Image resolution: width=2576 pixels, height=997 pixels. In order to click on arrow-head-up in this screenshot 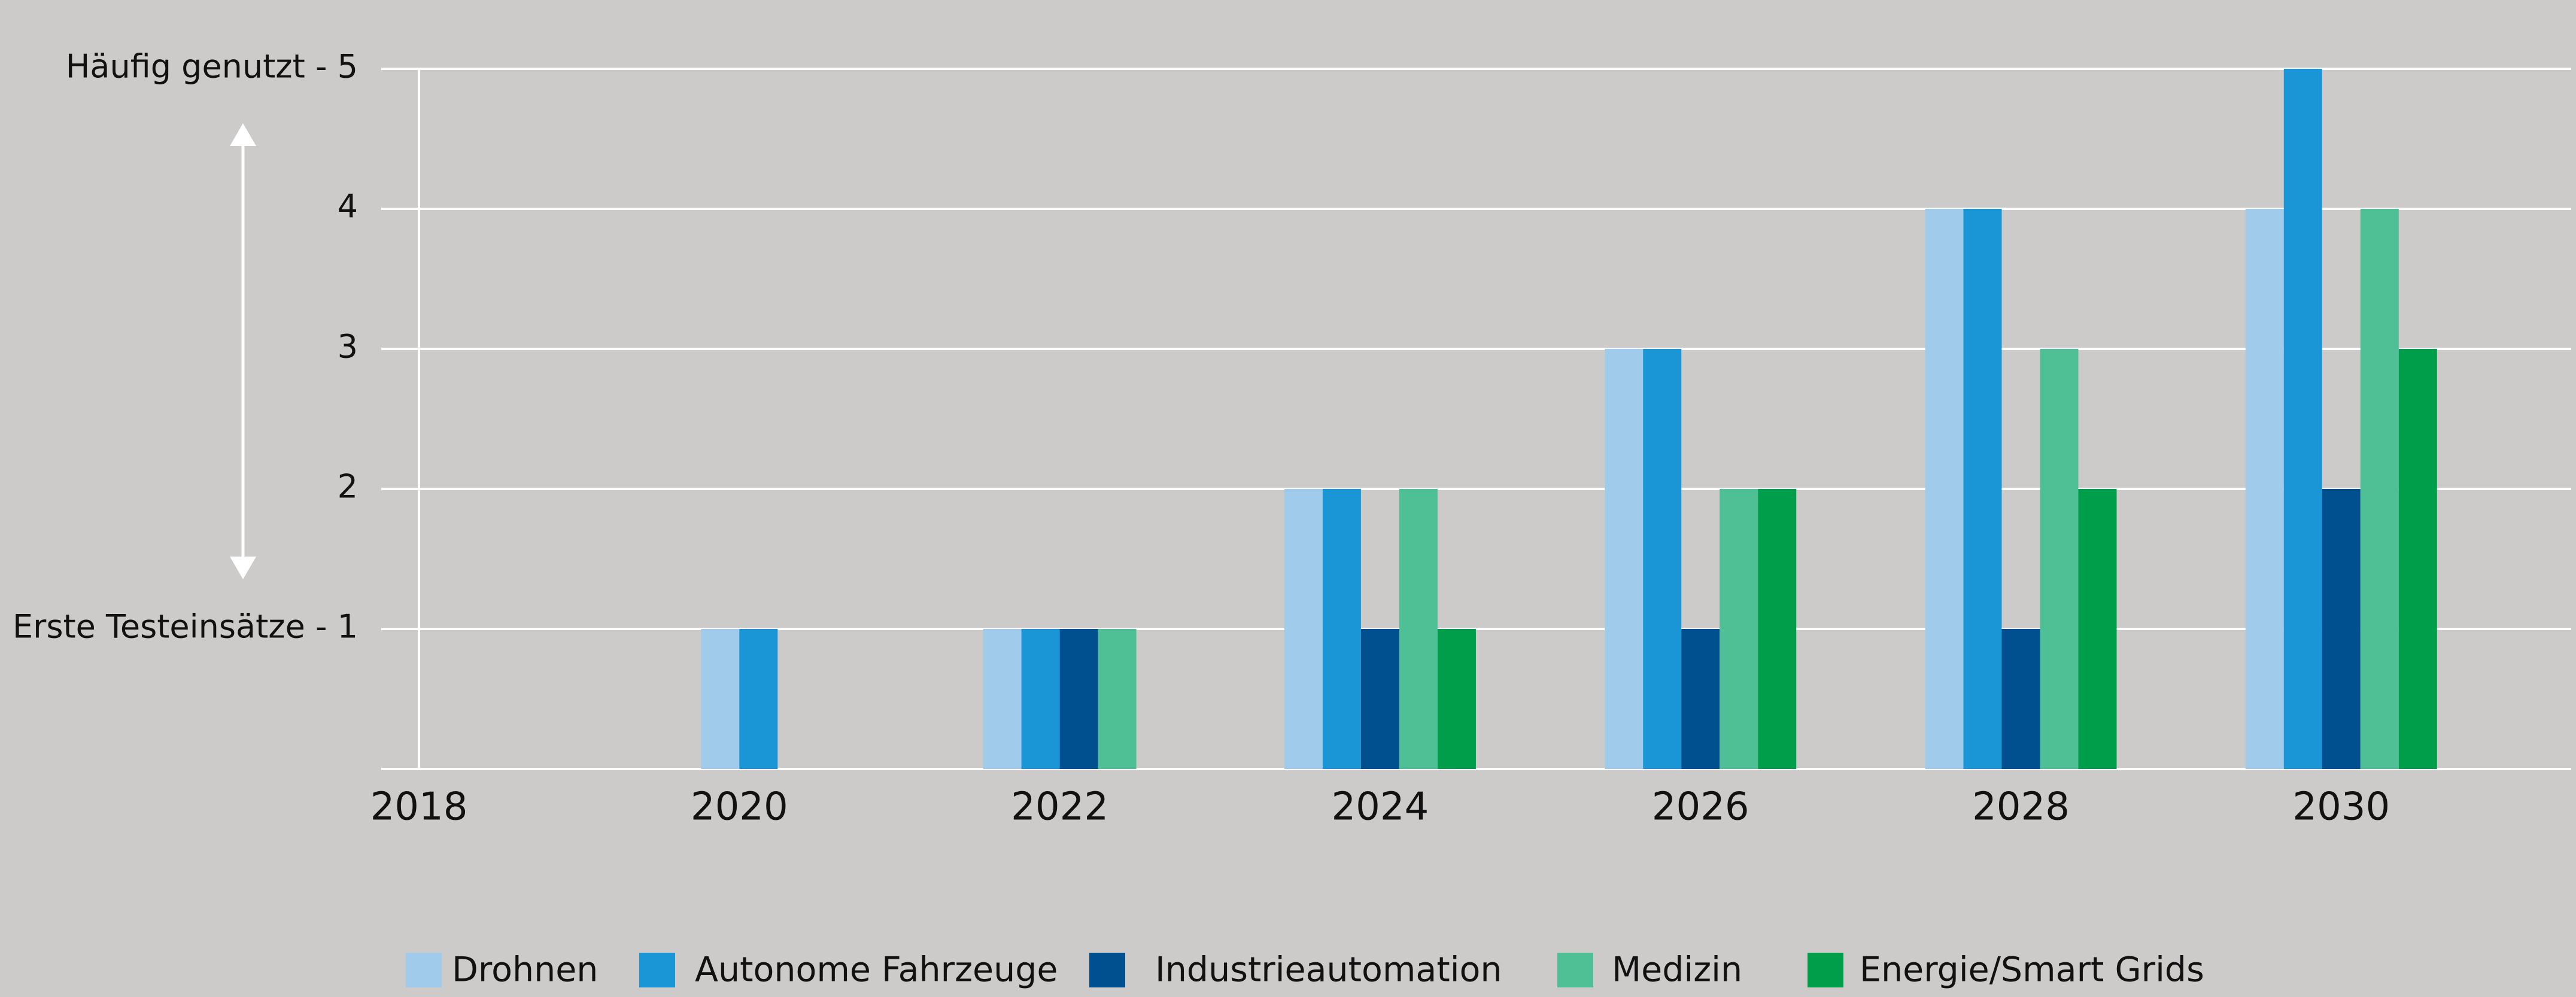, I will do `click(243, 134)`.